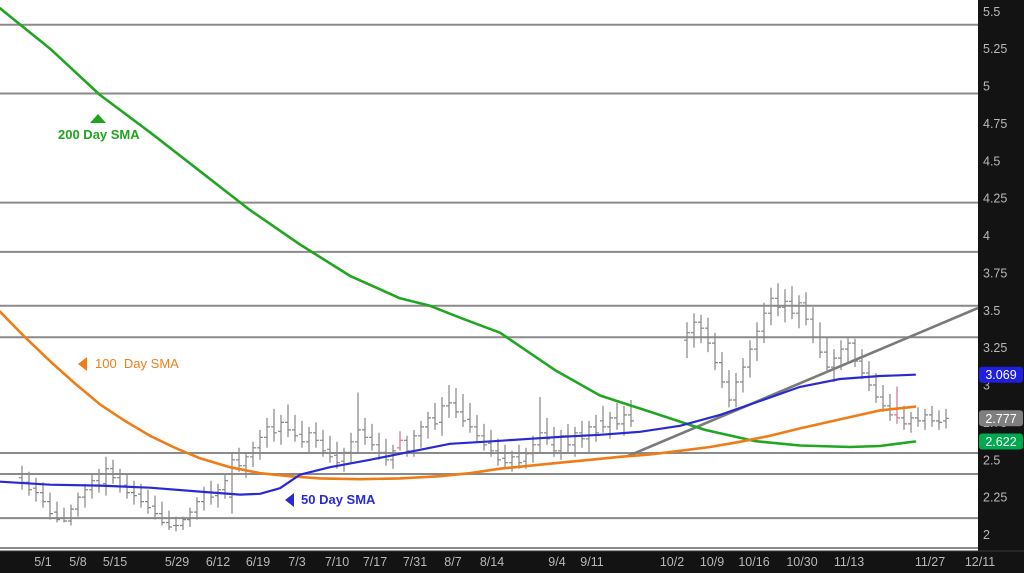 This screenshot has width=1024, height=573. I want to click on svg-text: 2.622, so click(1000, 442).